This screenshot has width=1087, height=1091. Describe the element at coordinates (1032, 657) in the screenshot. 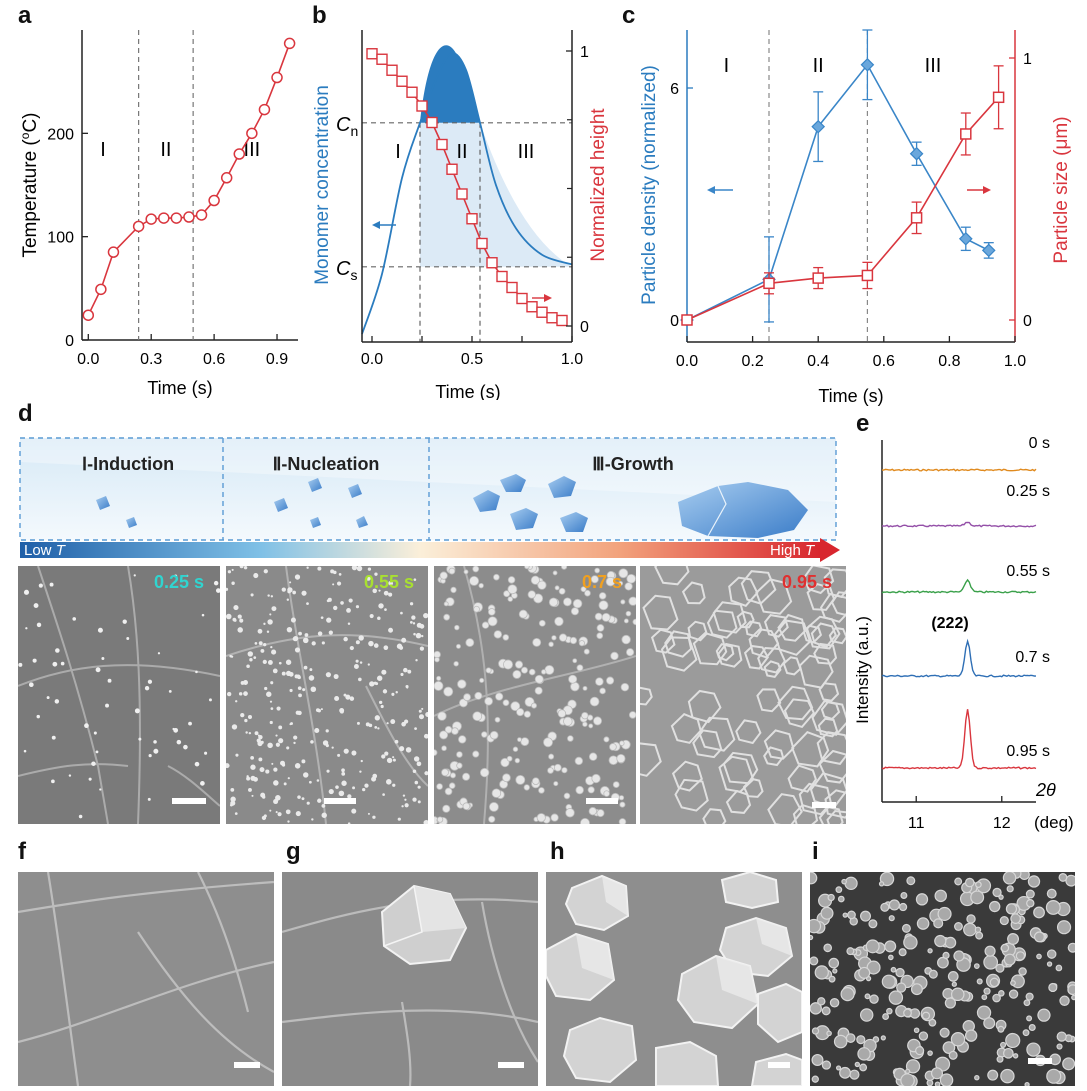

I see `trace-label: 0.7 s` at that location.